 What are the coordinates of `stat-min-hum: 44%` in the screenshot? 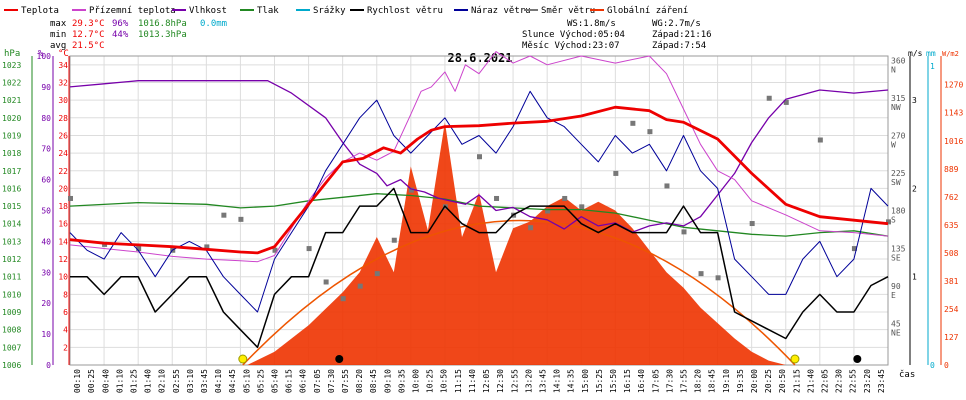 It's located at (120, 35).